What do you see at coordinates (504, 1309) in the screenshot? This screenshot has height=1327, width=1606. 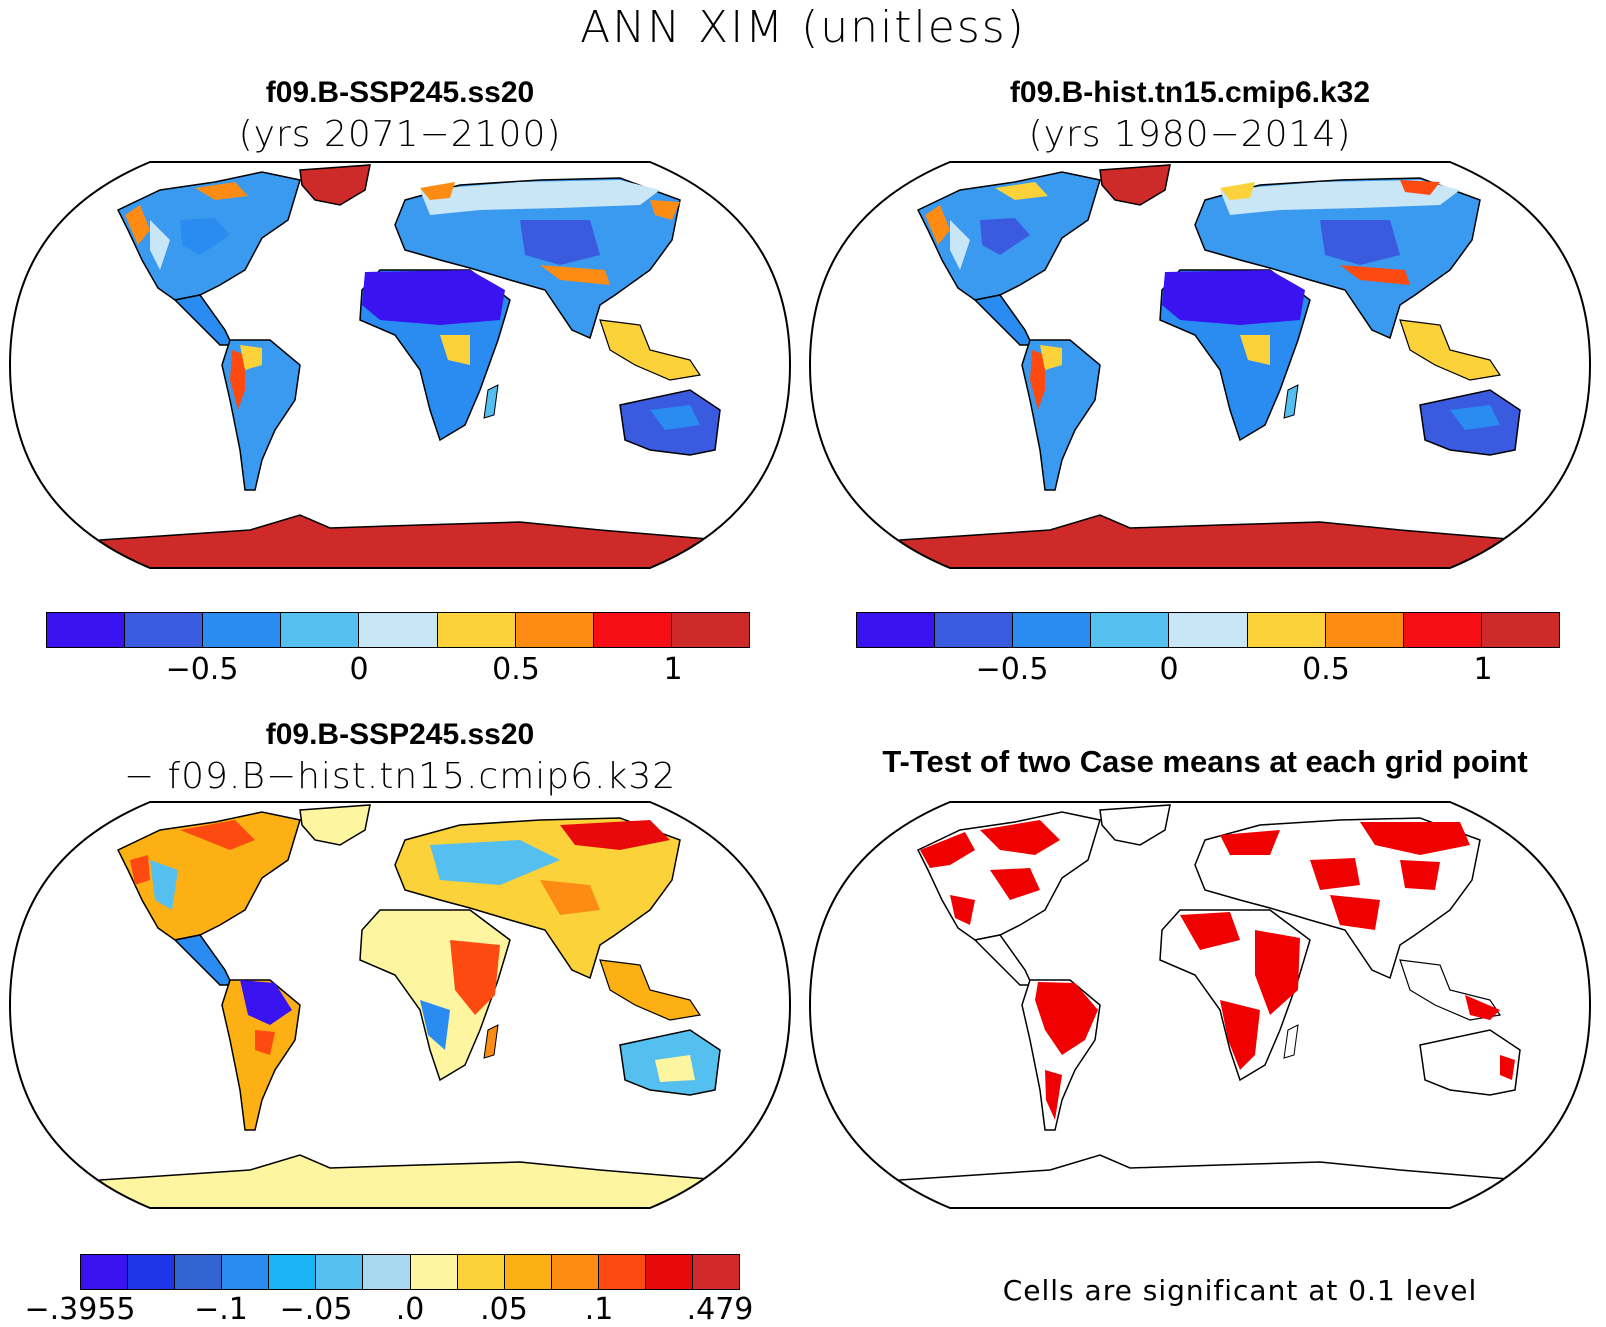 I see `colorbar-tick-label: .05` at bounding box center [504, 1309].